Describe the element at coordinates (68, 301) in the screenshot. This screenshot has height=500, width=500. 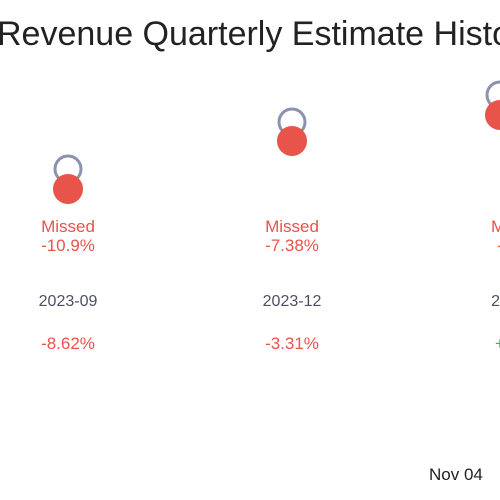
I see `period-label: 2023-09` at that location.